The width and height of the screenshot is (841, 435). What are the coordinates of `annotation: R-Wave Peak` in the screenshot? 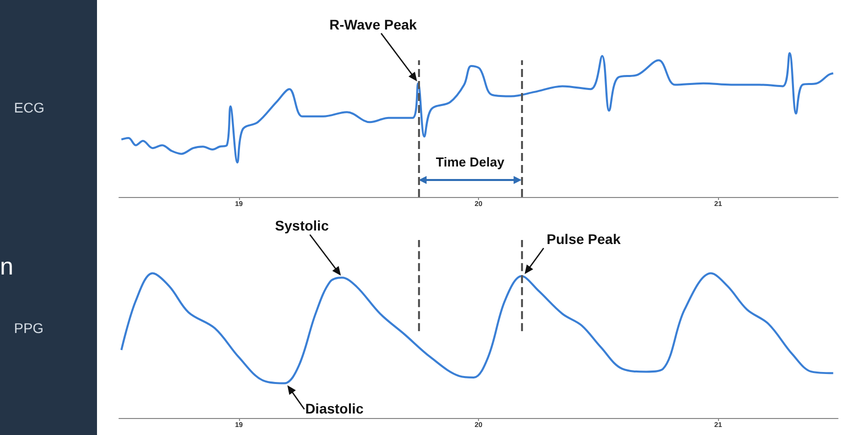 It's located at (373, 24).